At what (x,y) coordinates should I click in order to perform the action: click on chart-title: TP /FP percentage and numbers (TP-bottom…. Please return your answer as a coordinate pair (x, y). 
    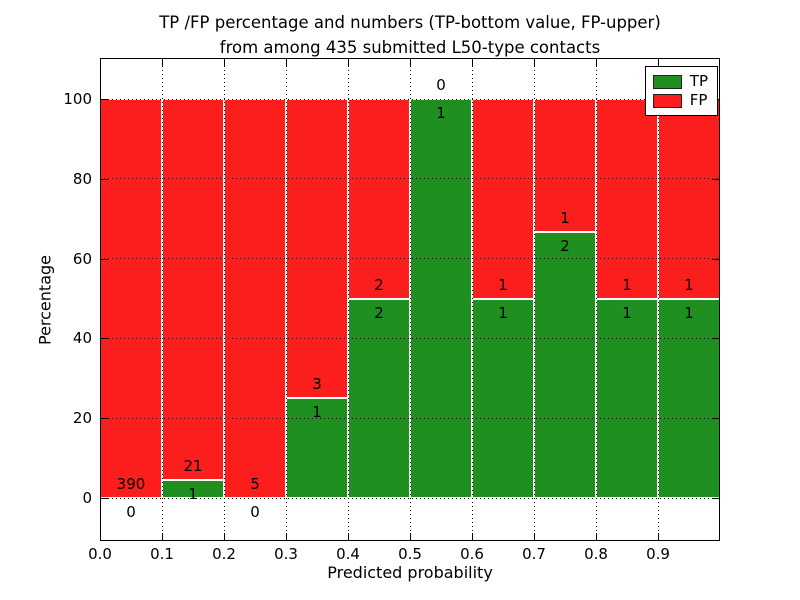
    Looking at the image, I should click on (410, 35).